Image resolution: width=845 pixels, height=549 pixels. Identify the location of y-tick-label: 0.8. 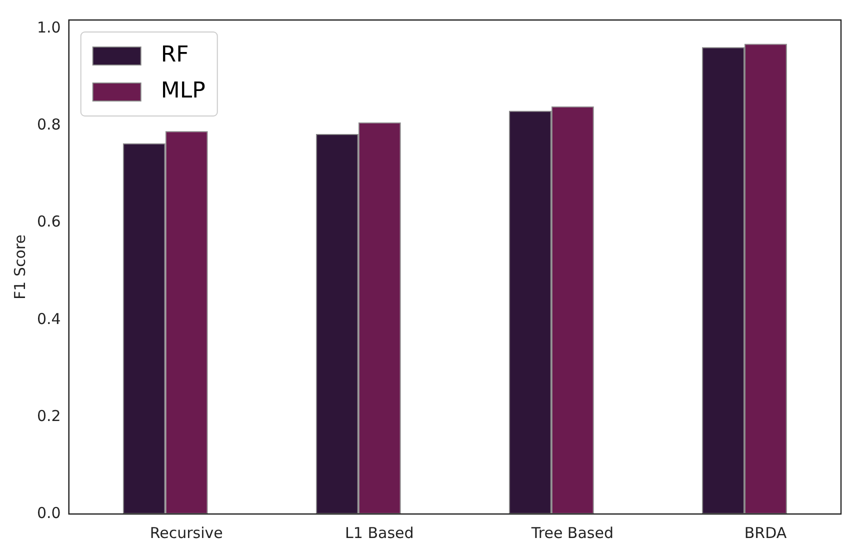
(48, 125).